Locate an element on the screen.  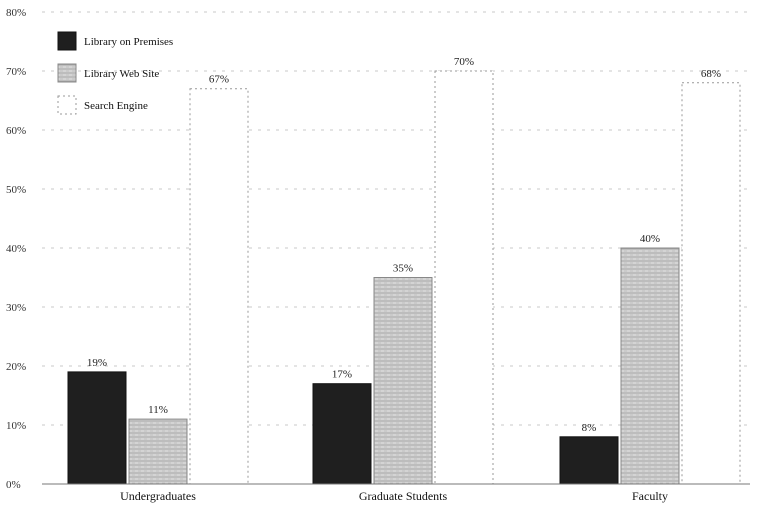
y-tick-label: 20% is located at coordinates (16, 367).